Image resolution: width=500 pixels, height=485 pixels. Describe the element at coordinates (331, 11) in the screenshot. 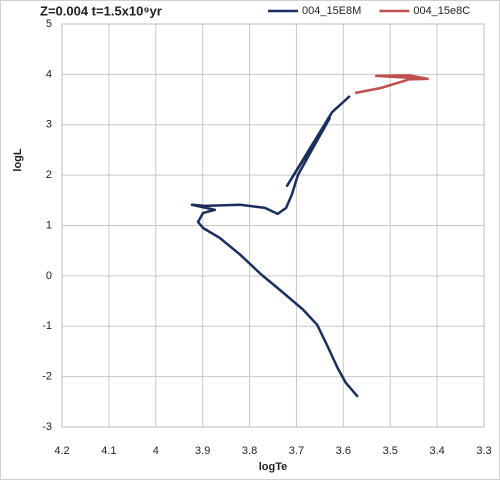

I see `legend-label: 004_15E8M` at that location.